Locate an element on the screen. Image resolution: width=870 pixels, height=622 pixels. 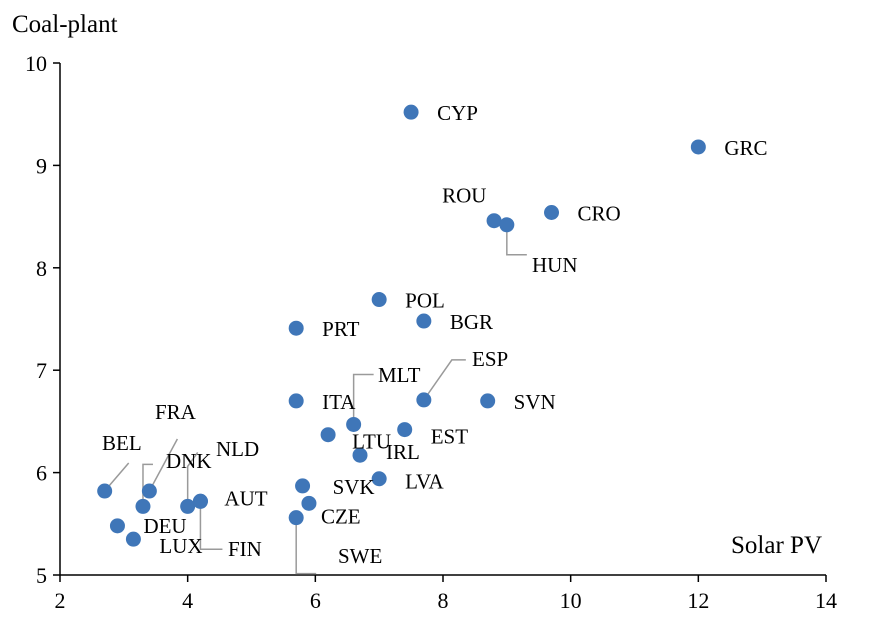
leader-line-fin is located at coordinates (211, 526).